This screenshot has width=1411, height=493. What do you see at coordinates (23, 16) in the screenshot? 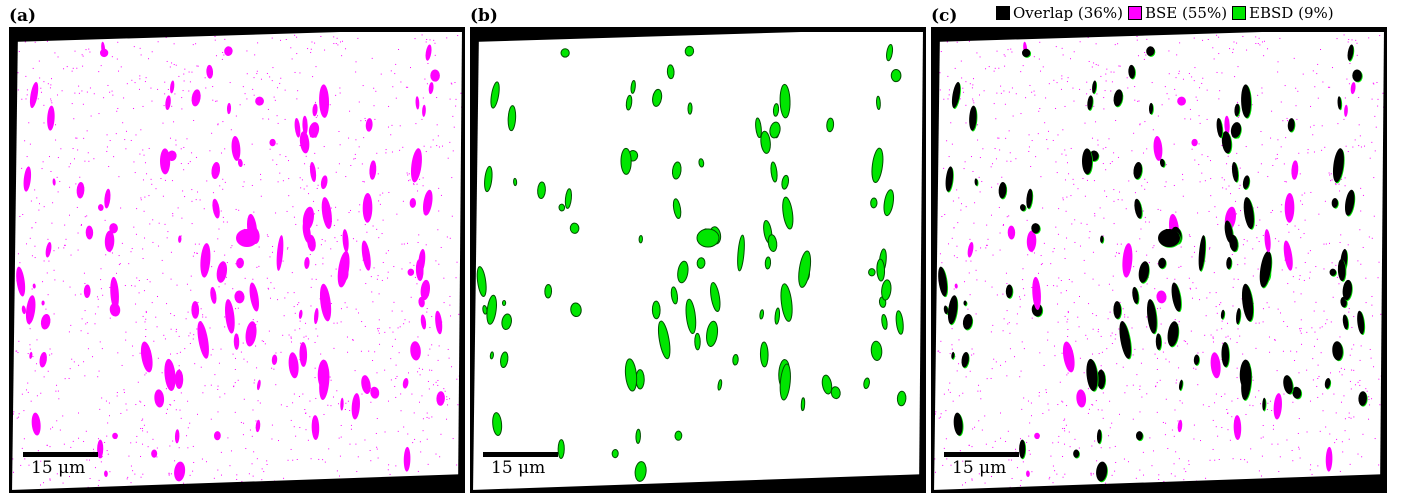
I see `panel-a-label: (a)` at bounding box center [23, 16].